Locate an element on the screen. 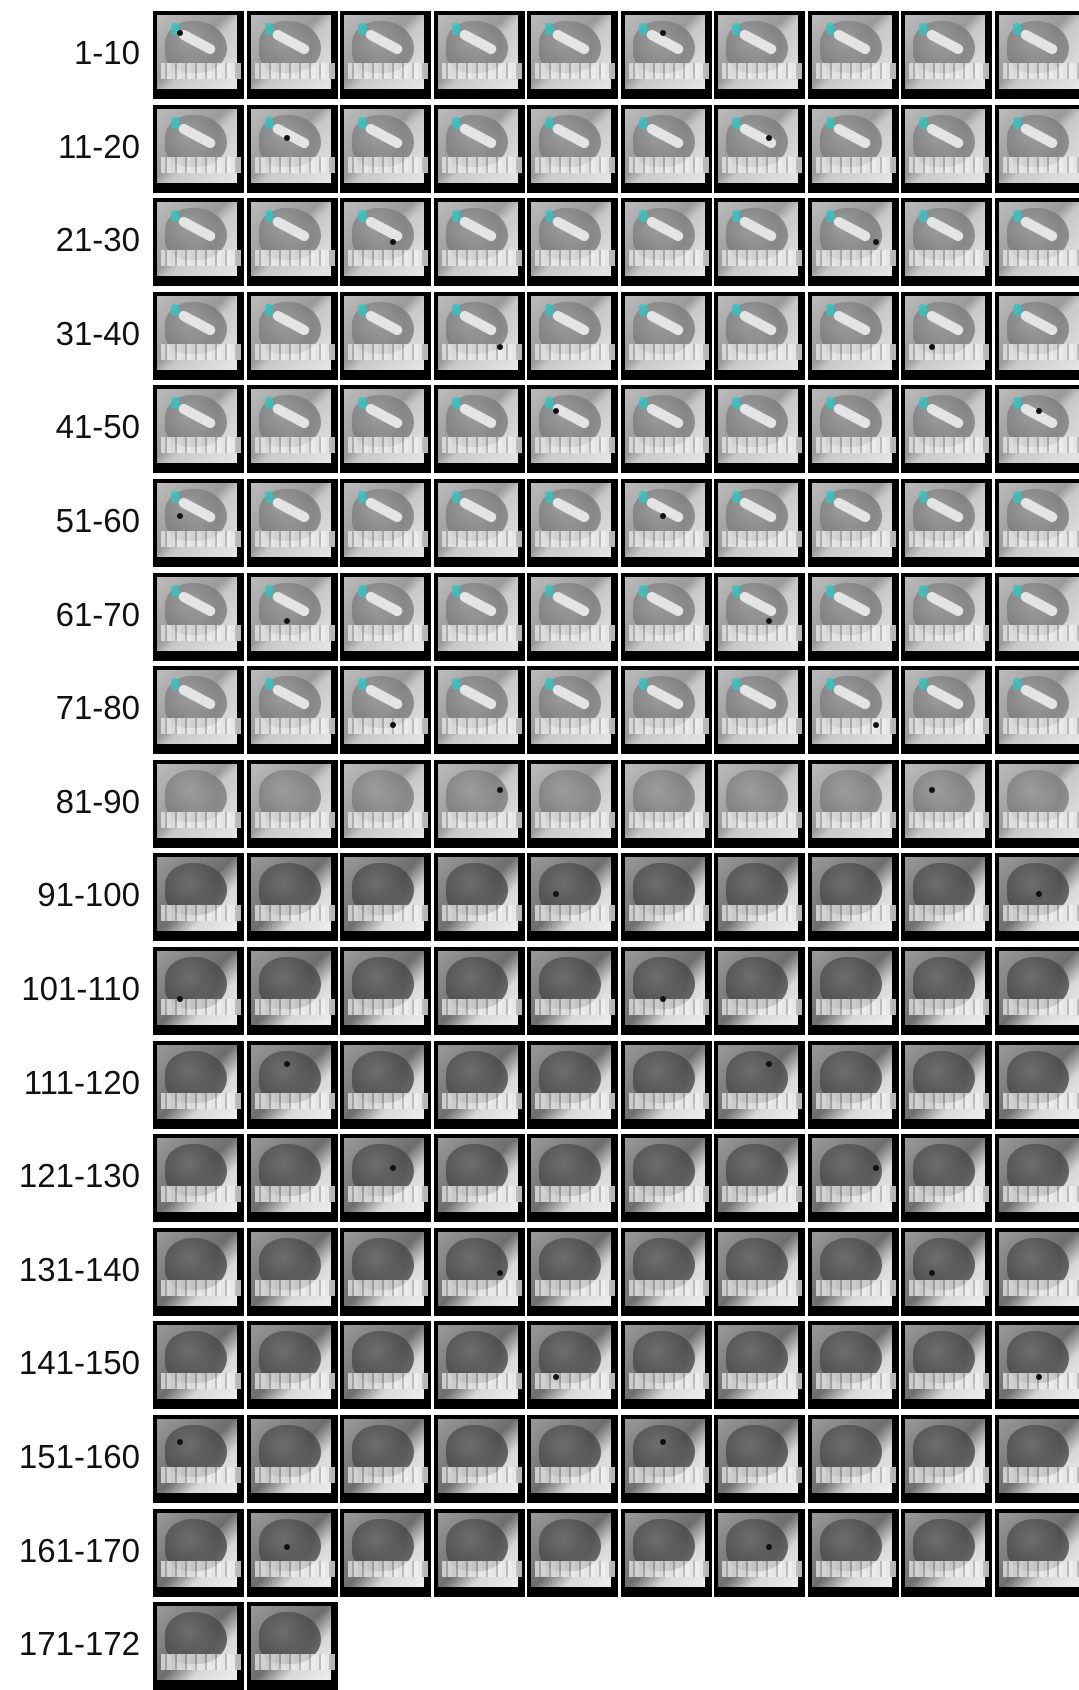 This screenshot has width=1079, height=1690. row-label: 81-90 is located at coordinates (70, 802).